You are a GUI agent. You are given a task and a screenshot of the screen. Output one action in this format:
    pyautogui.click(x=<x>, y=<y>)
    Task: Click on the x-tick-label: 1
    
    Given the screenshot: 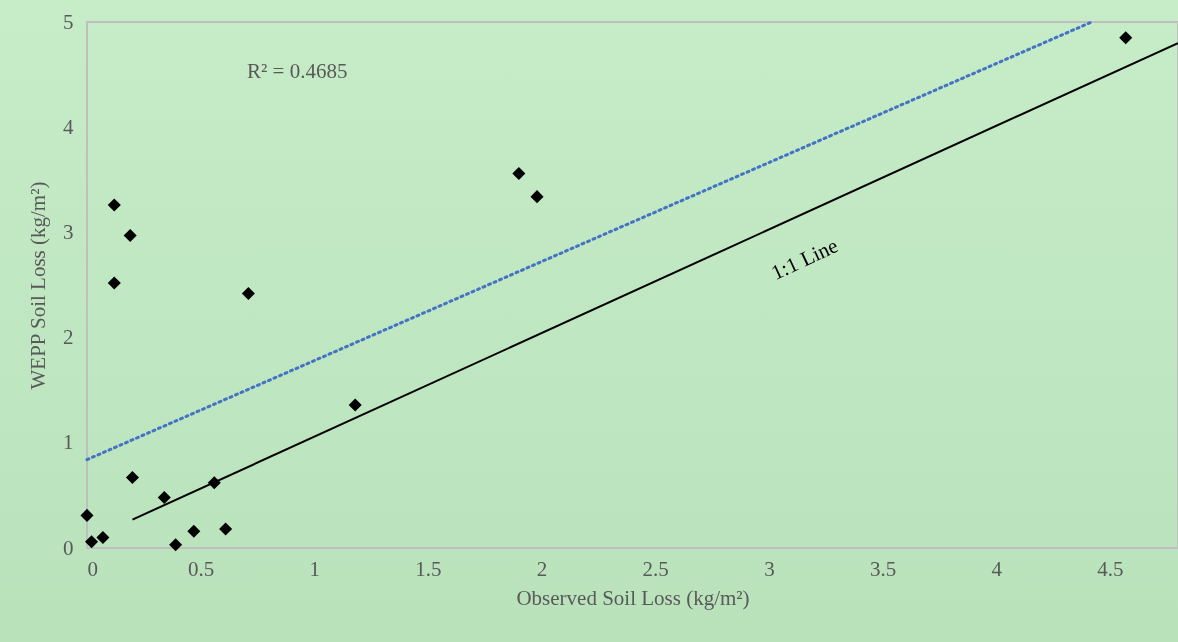 What is the action you would take?
    pyautogui.click(x=315, y=568)
    